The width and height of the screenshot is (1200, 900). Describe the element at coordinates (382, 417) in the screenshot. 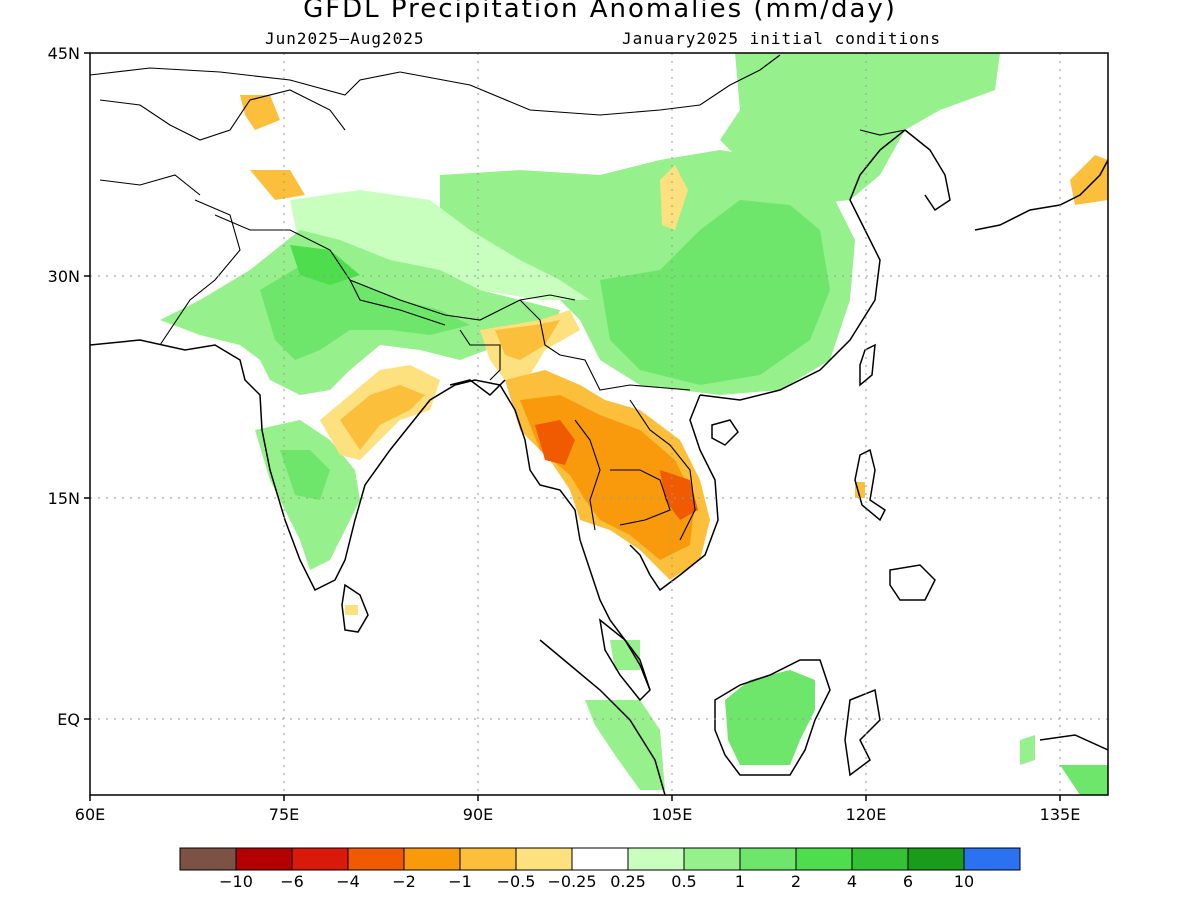

I see `region-central-india-dry-core` at that location.